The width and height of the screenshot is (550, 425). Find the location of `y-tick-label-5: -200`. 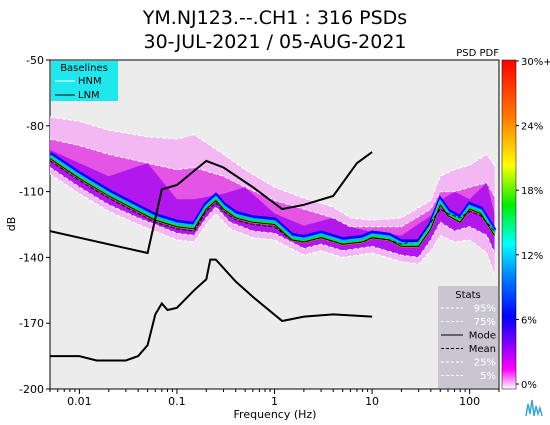

y-tick-label-5: -200 is located at coordinates (31, 389).